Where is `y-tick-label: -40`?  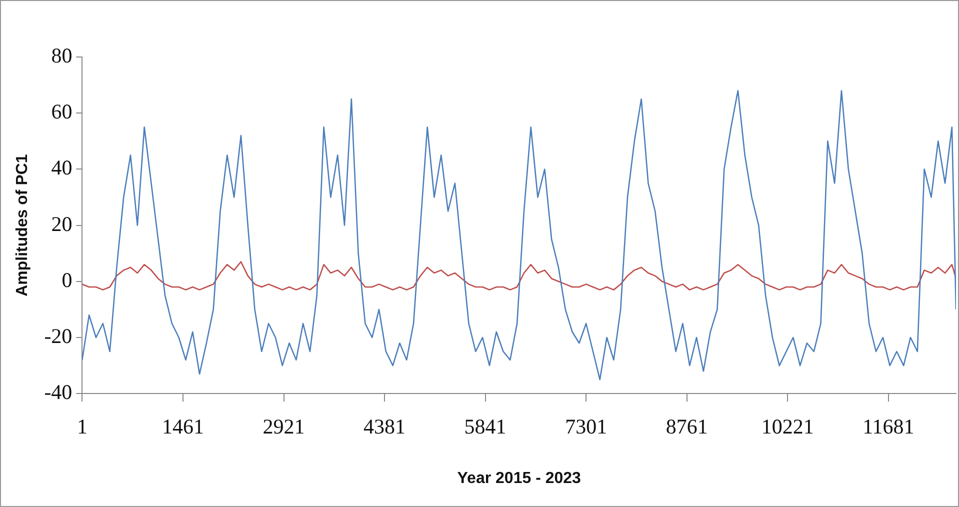
y-tick-label: -40 is located at coordinates (58, 392).